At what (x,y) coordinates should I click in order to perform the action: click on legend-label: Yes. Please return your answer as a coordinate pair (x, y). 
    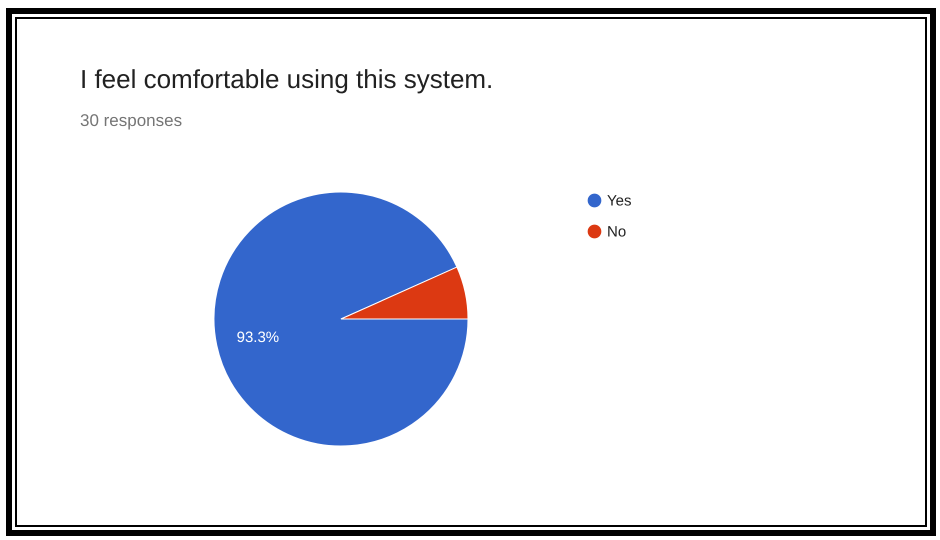
    Looking at the image, I should click on (619, 201).